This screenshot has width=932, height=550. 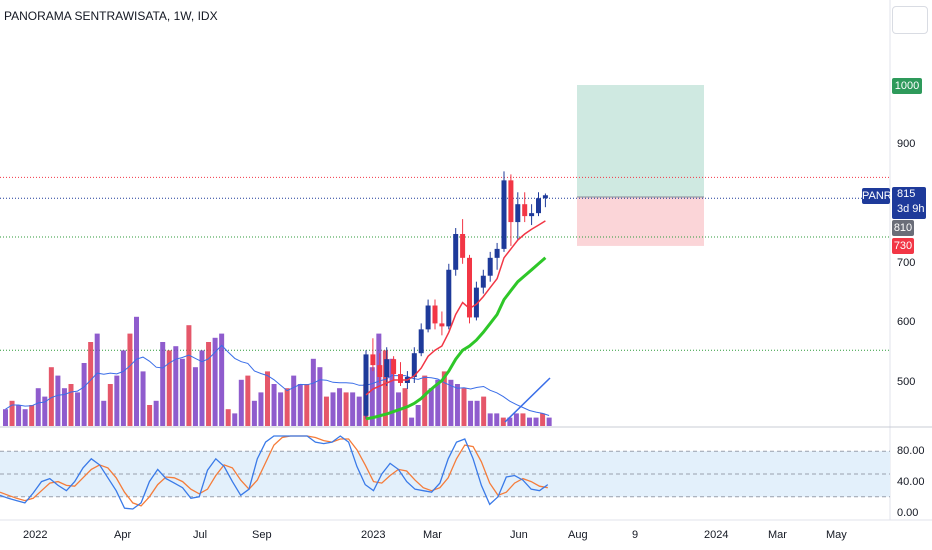 What do you see at coordinates (640, 141) in the screenshot?
I see `target-zone` at bounding box center [640, 141].